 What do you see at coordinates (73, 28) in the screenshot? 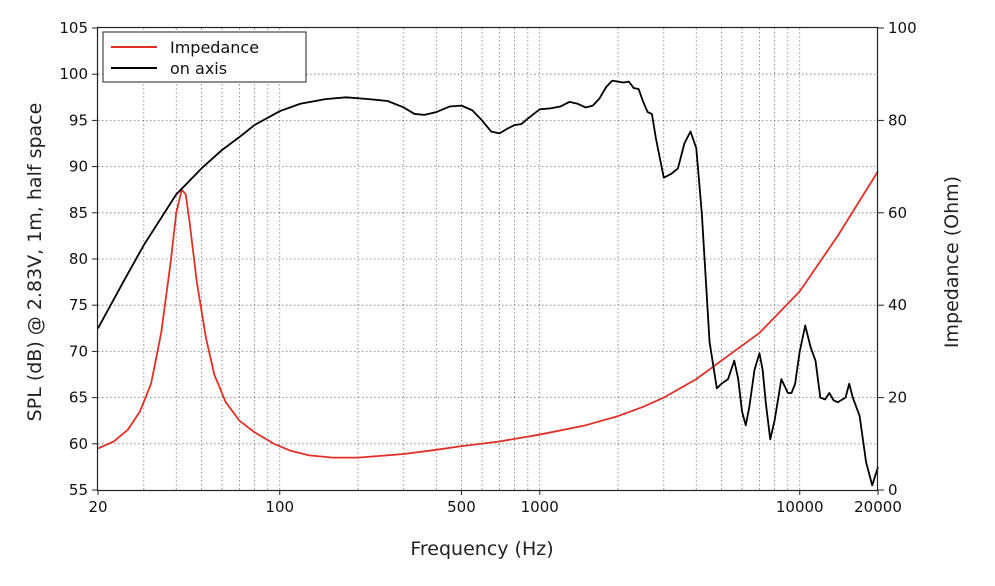
I see `left-tick-label: 105` at bounding box center [73, 28].